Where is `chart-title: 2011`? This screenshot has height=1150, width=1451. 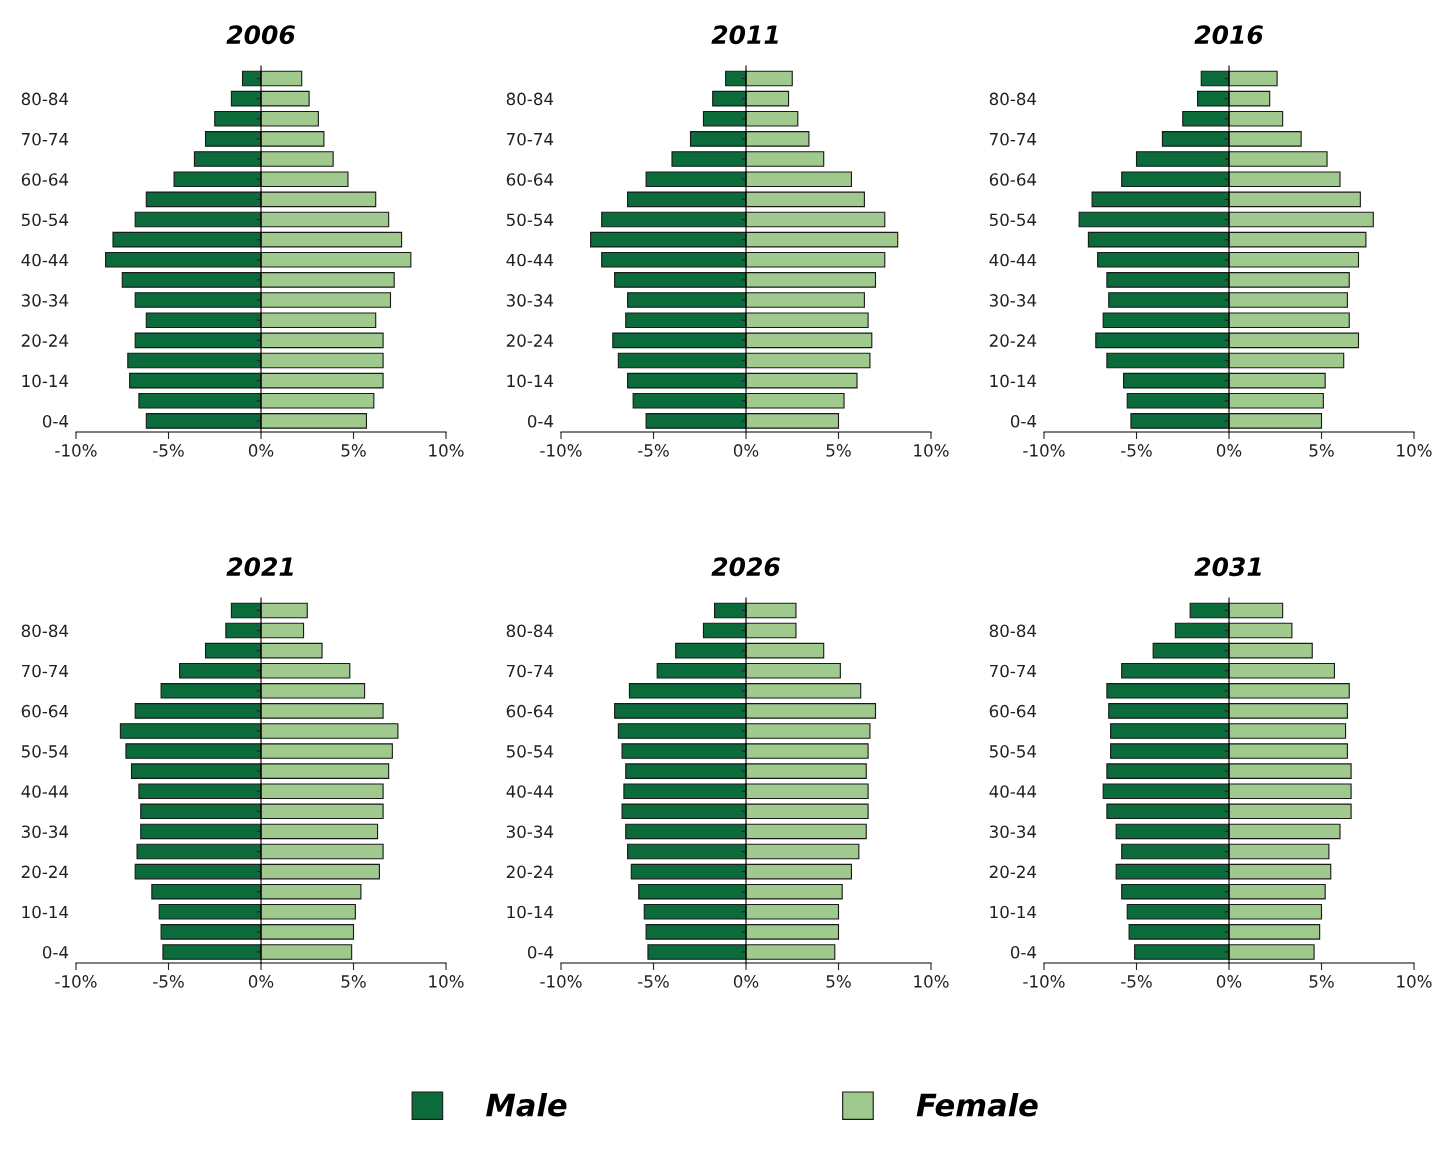
chart-title: 2011 is located at coordinates (744, 35).